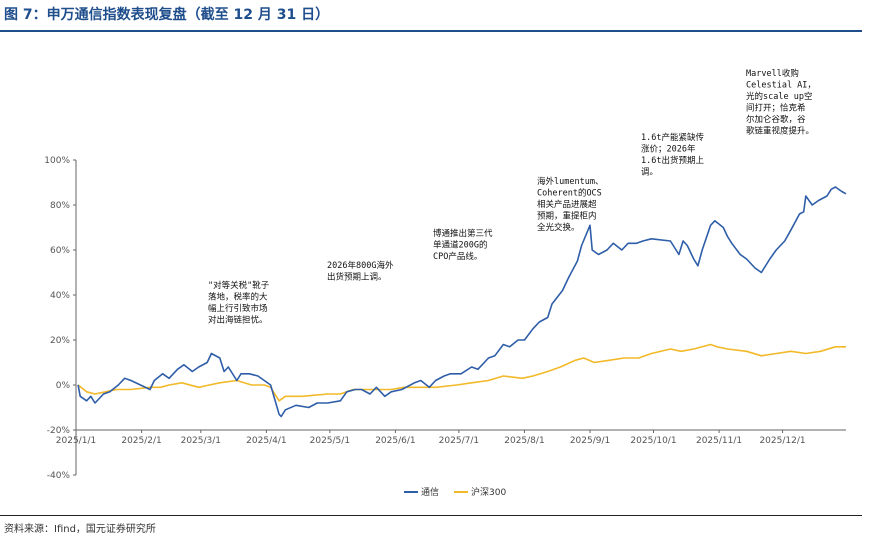 This screenshot has height=535, width=880. Describe the element at coordinates (60, 206) in the screenshot. I see `y-tick-label: 80%` at that location.